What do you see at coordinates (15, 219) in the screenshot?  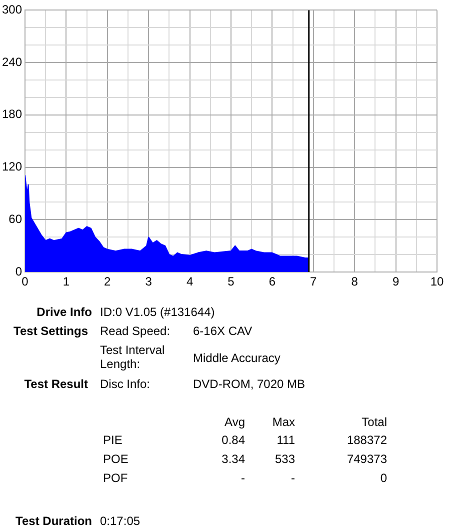 I see `y-tick-label: 60` at bounding box center [15, 219].